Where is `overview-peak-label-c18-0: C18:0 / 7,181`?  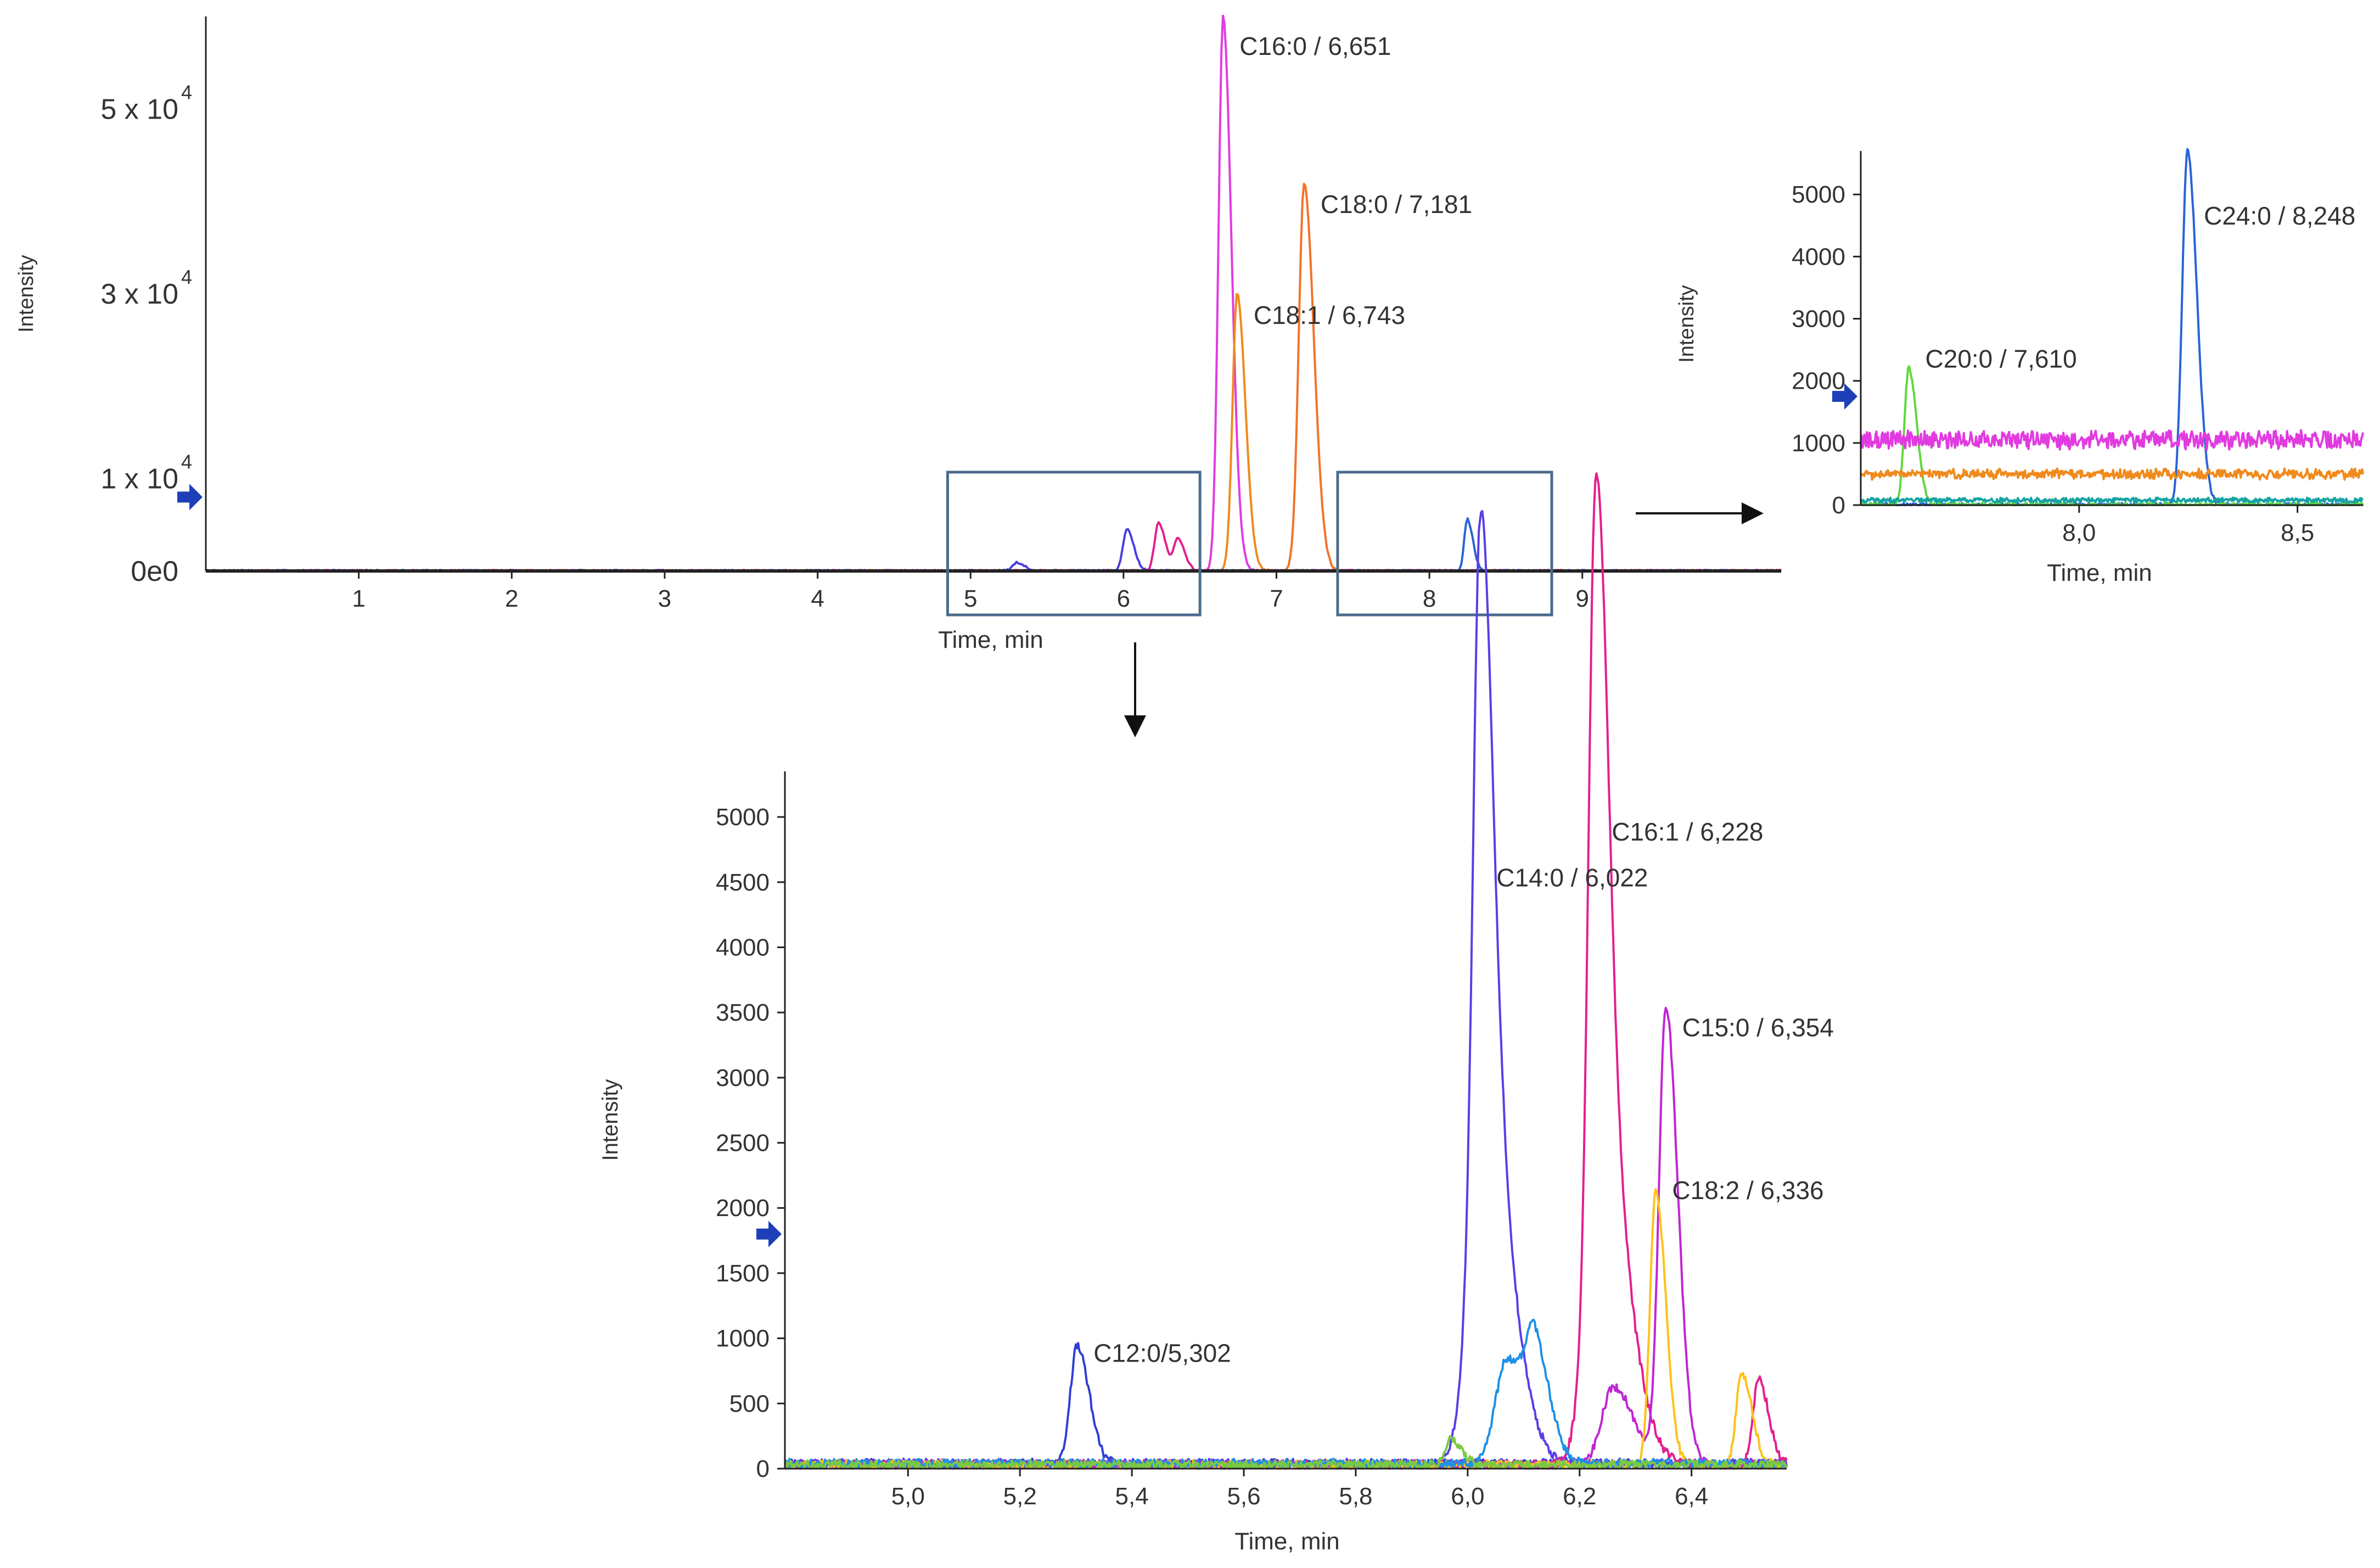
overview-peak-label-c18-0: C18:0 / 7,181 is located at coordinates (1396, 204).